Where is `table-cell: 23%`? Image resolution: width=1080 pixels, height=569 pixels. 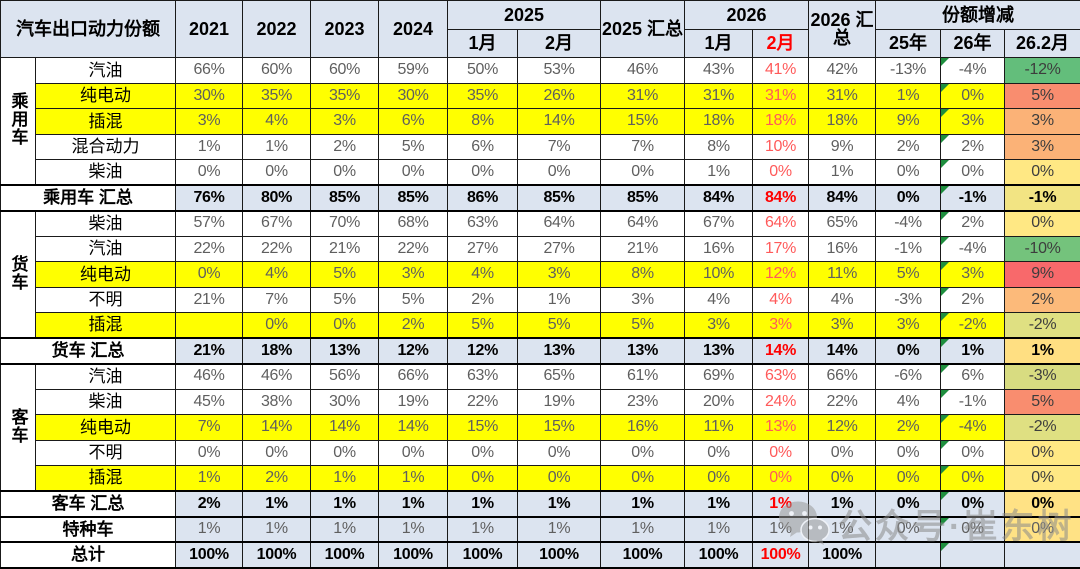
table-cell: 23% is located at coordinates (643, 402).